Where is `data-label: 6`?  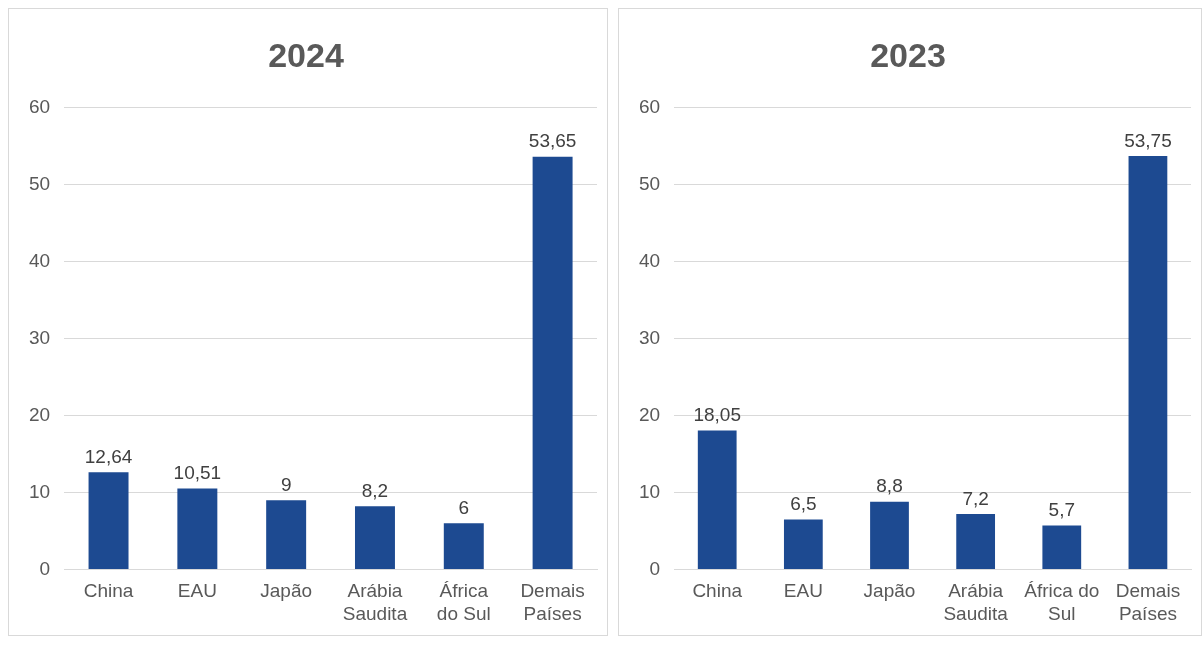 data-label: 6 is located at coordinates (464, 507).